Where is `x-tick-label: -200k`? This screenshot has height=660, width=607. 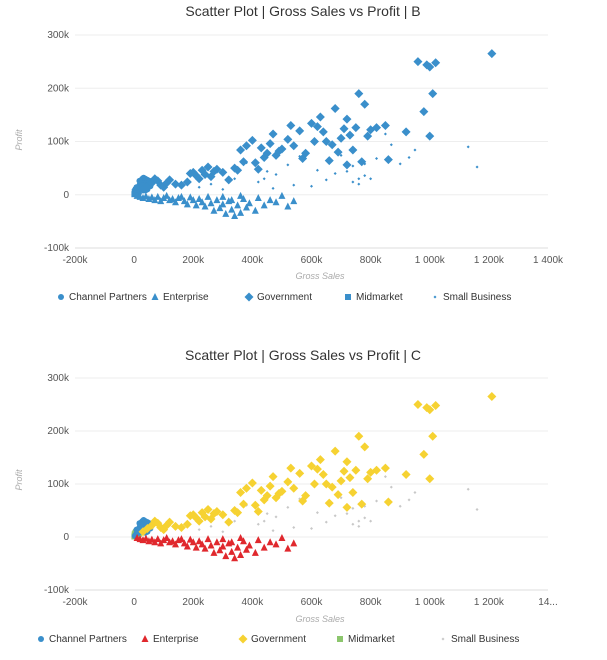
x-tick-label: -200k is located at coordinates (75, 260).